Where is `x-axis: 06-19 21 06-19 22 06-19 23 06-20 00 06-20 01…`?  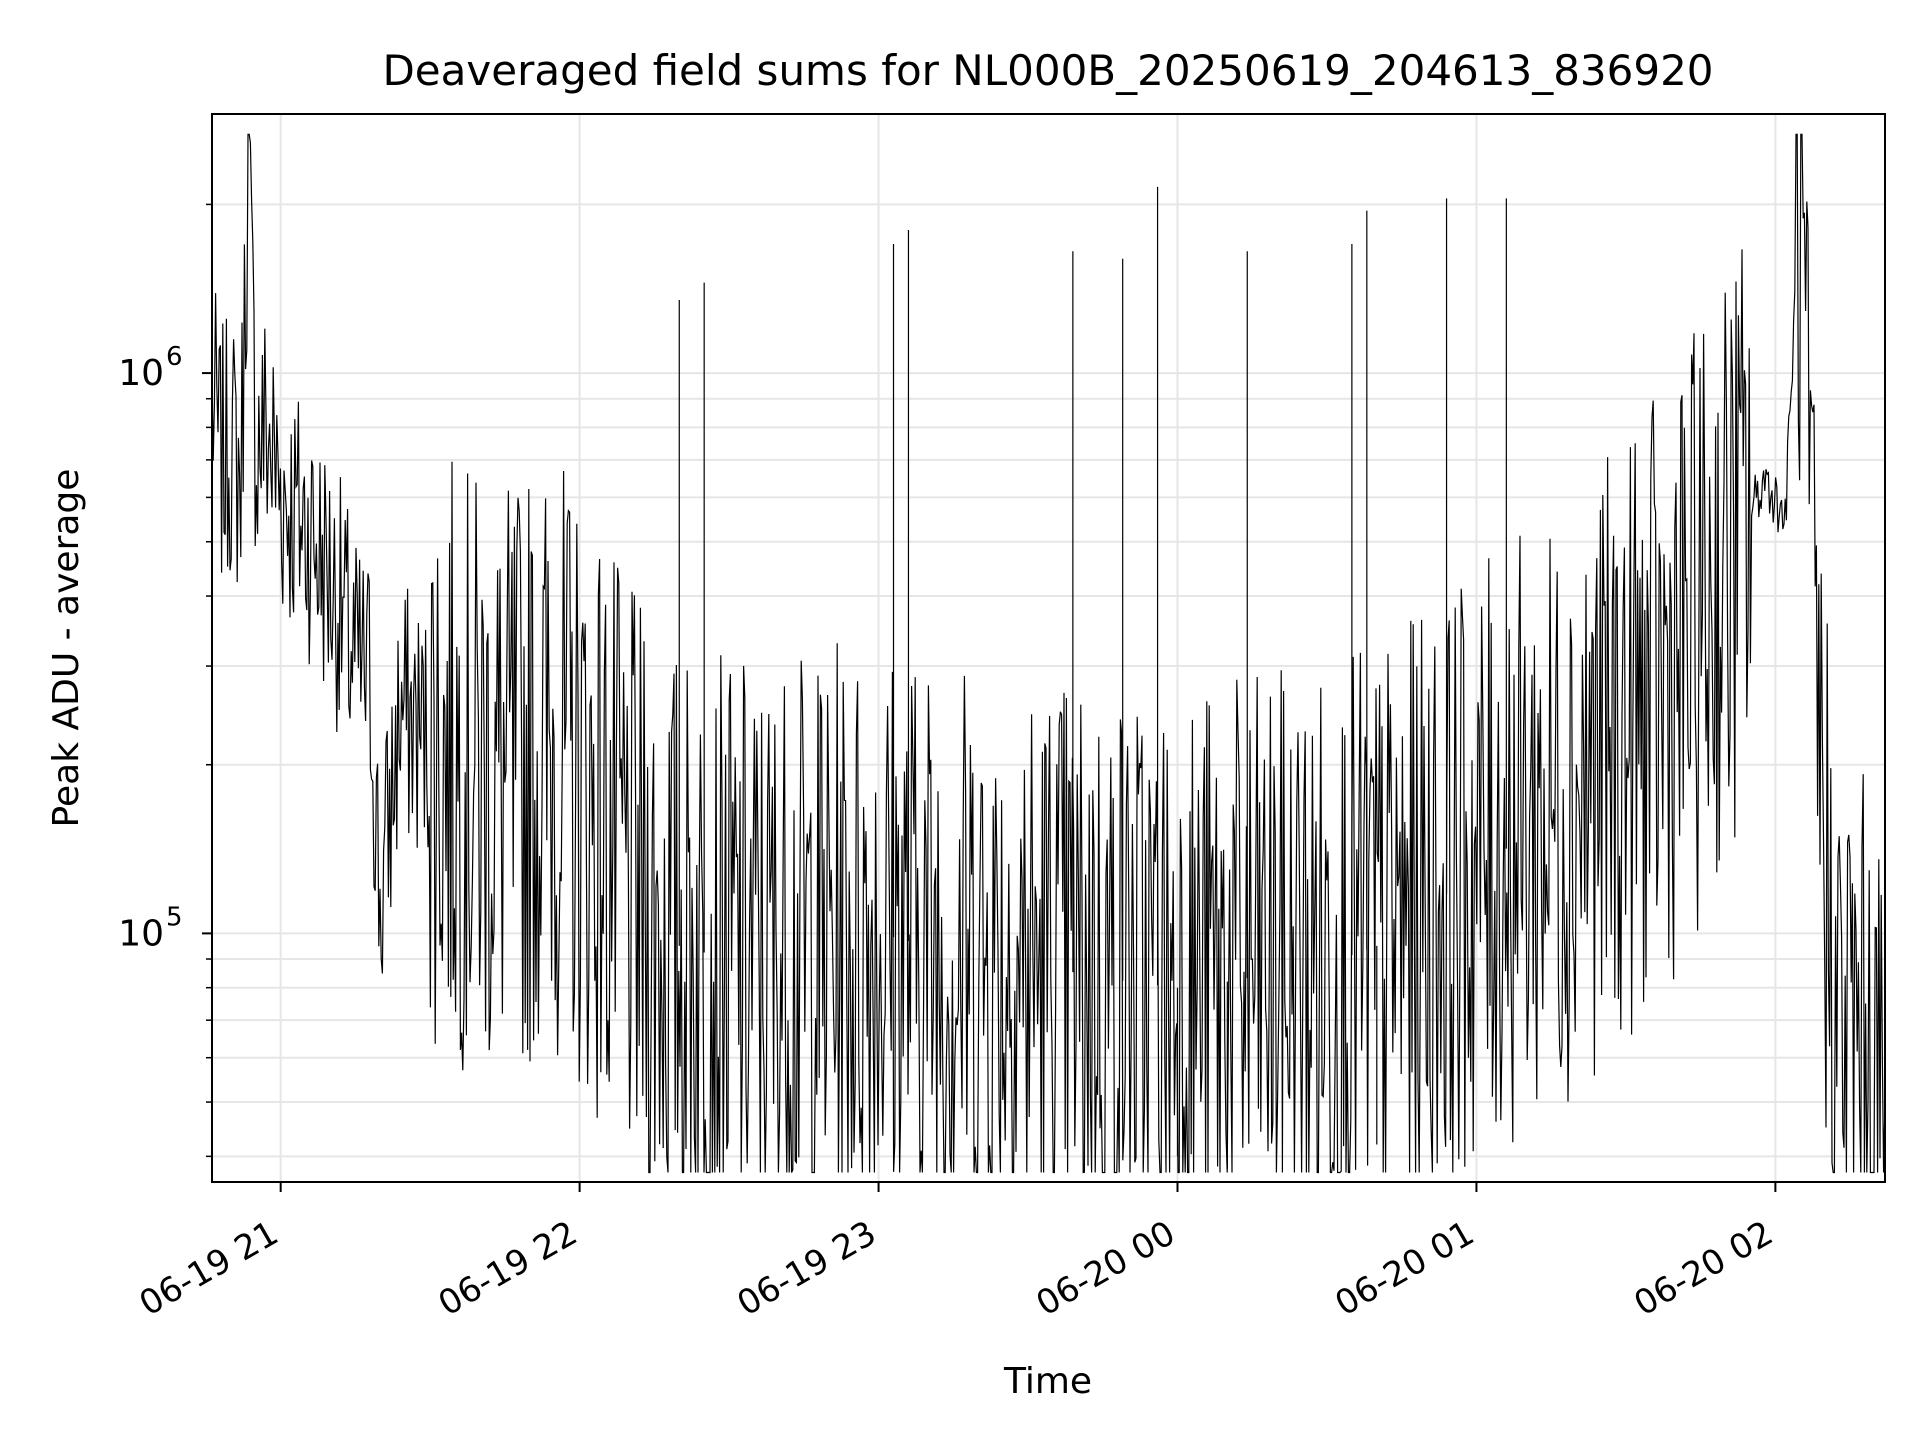 x-axis: 06-19 21 06-19 22 06-19 23 06-20 00 06-20 01… is located at coordinates (956, 1253).